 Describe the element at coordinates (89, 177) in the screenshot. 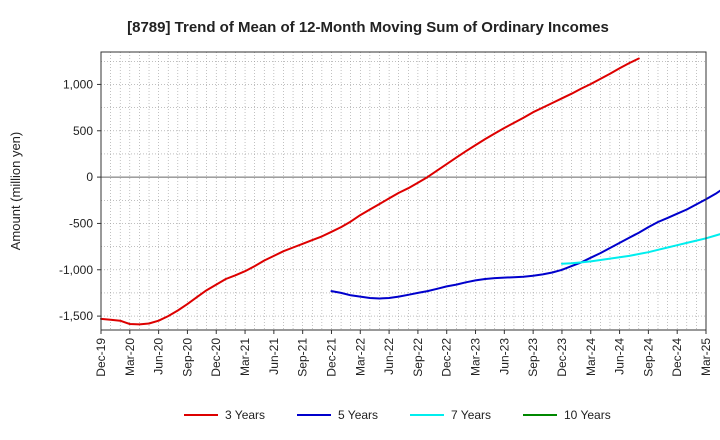

I see `y-tick-label: 0` at that location.